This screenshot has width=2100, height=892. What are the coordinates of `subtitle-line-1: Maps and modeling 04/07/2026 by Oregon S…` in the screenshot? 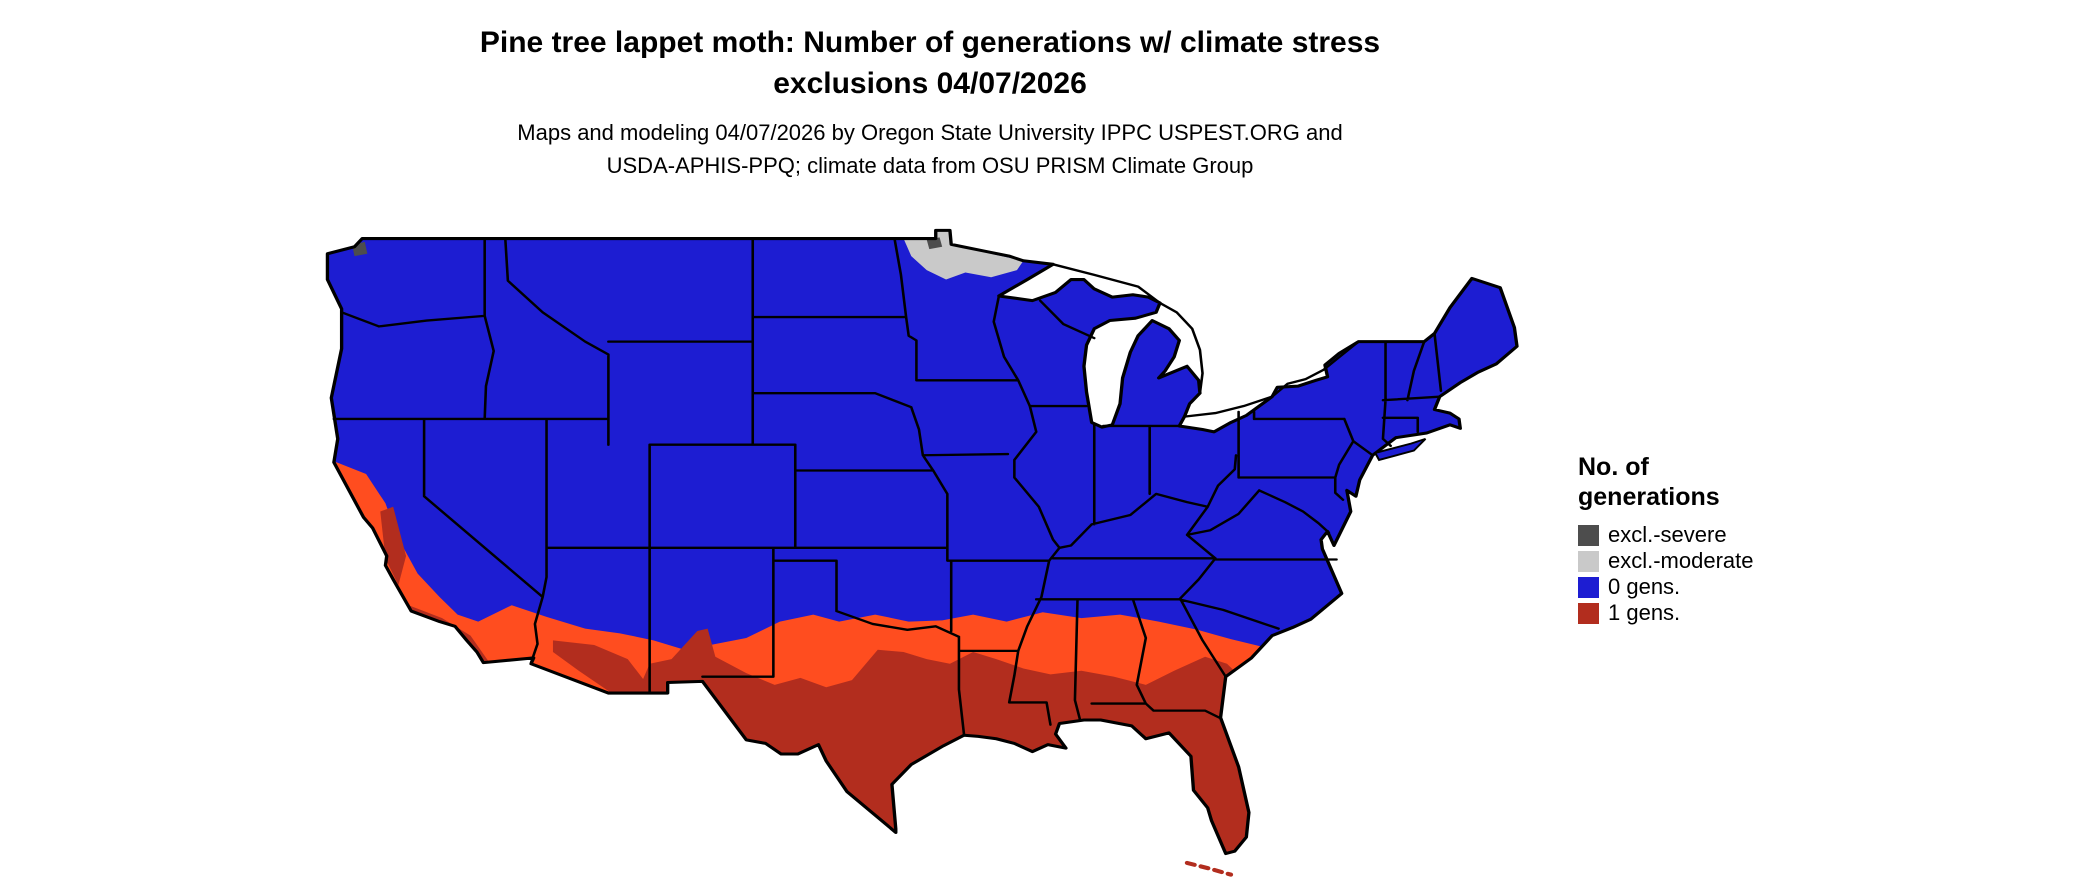 It's located at (930, 132).